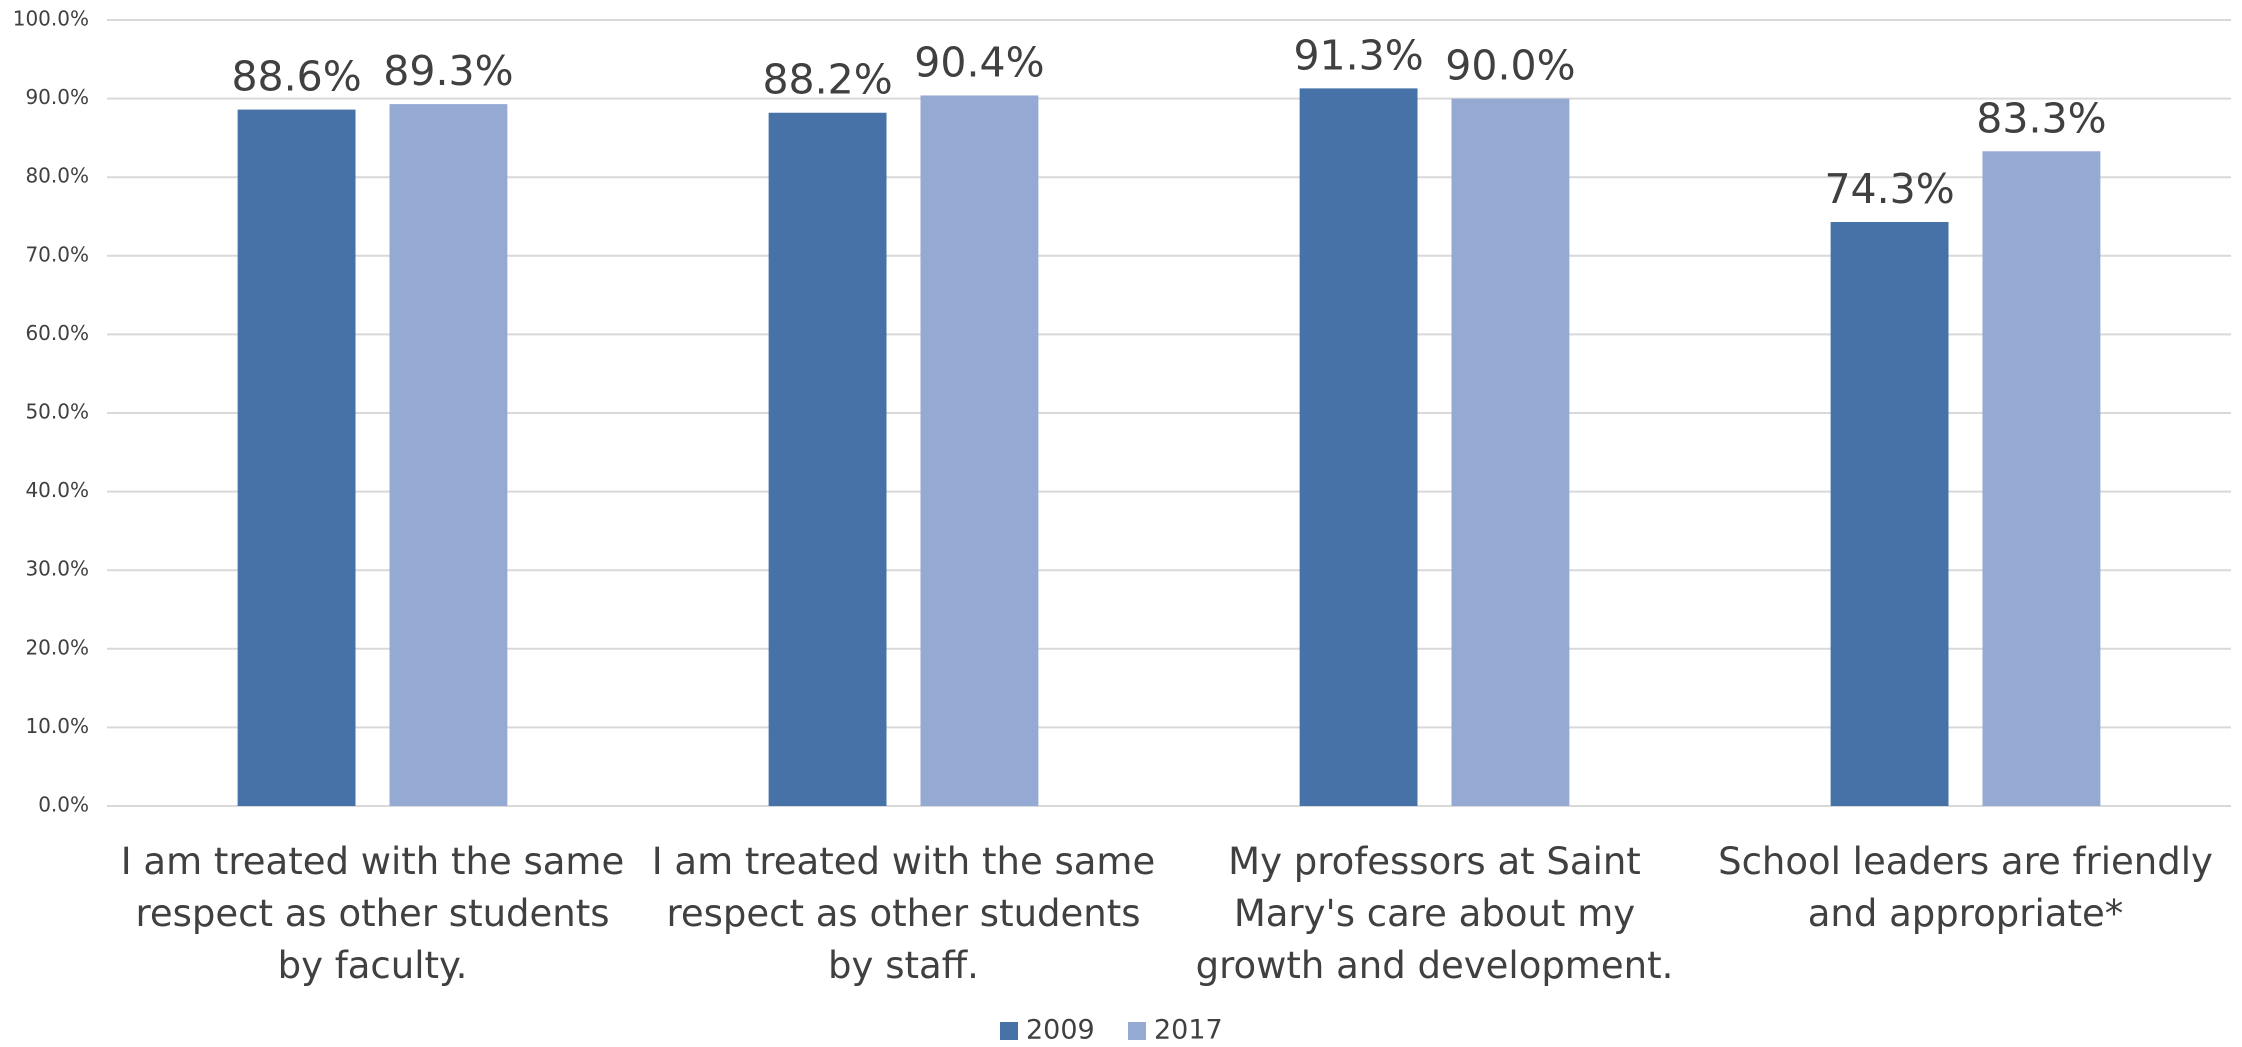 The image size is (2242, 1047). What do you see at coordinates (57, 176) in the screenshot?
I see `y-tick-label: 80.0%` at bounding box center [57, 176].